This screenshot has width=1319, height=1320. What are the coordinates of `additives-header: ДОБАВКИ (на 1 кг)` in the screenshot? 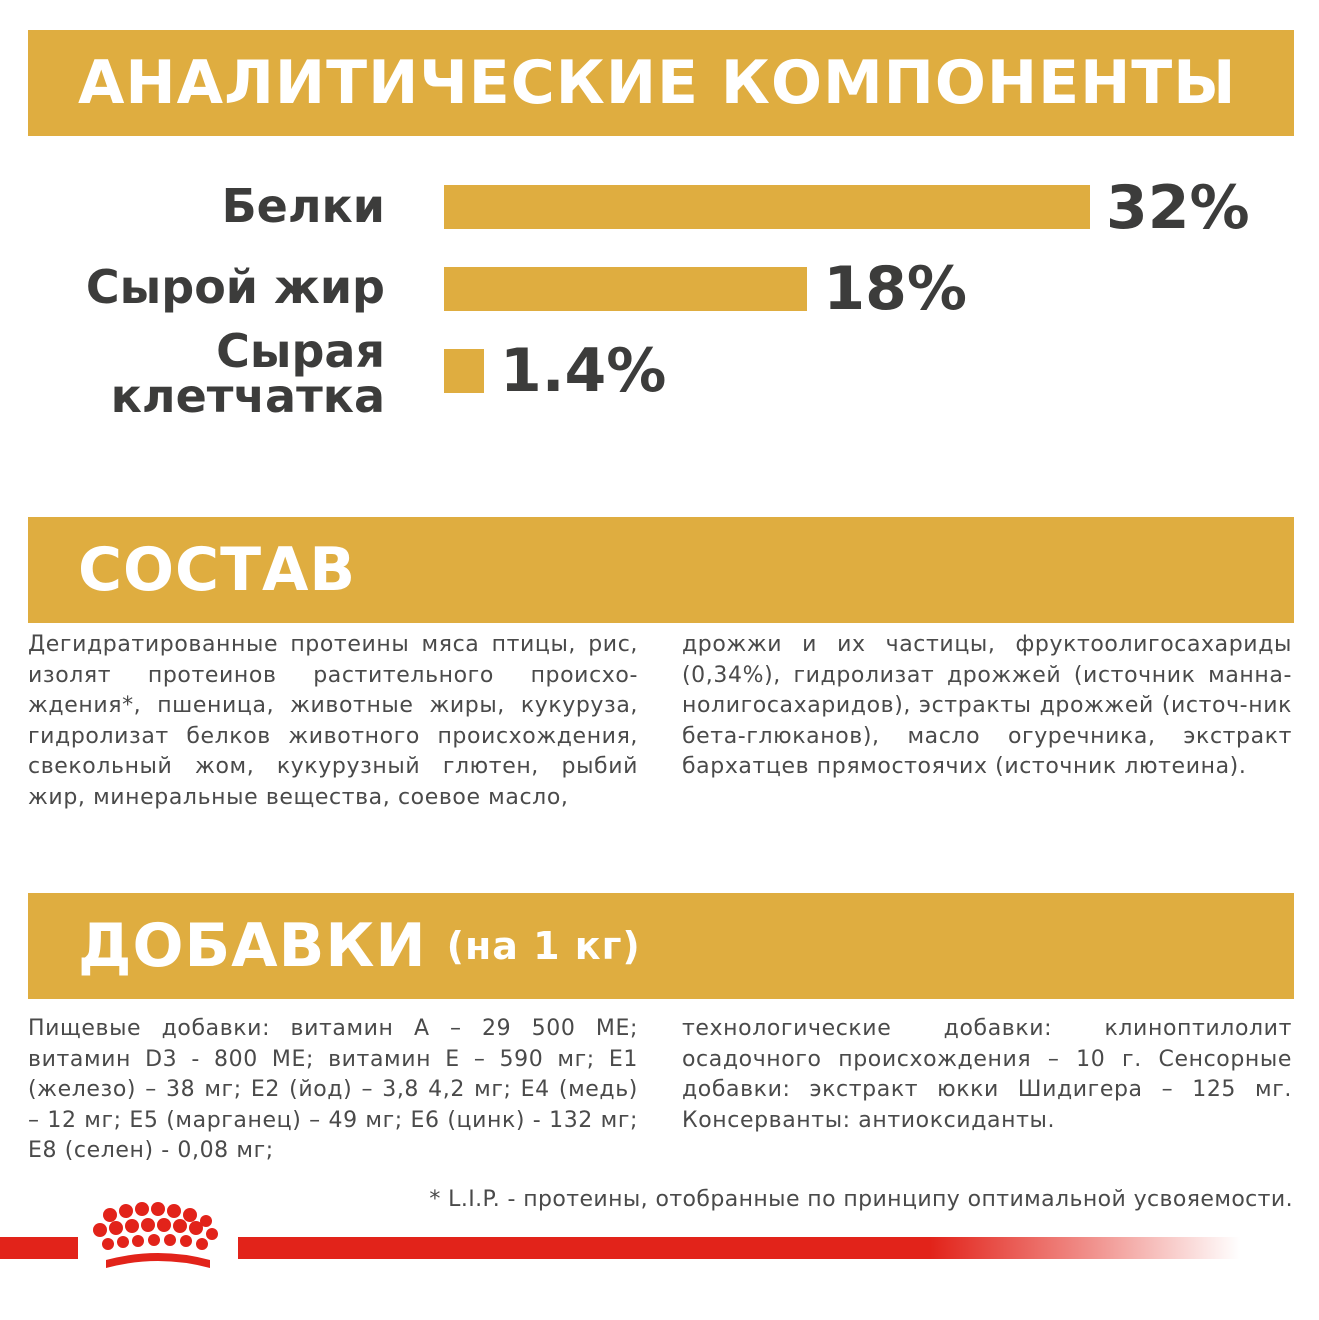 It's located at (661, 946).